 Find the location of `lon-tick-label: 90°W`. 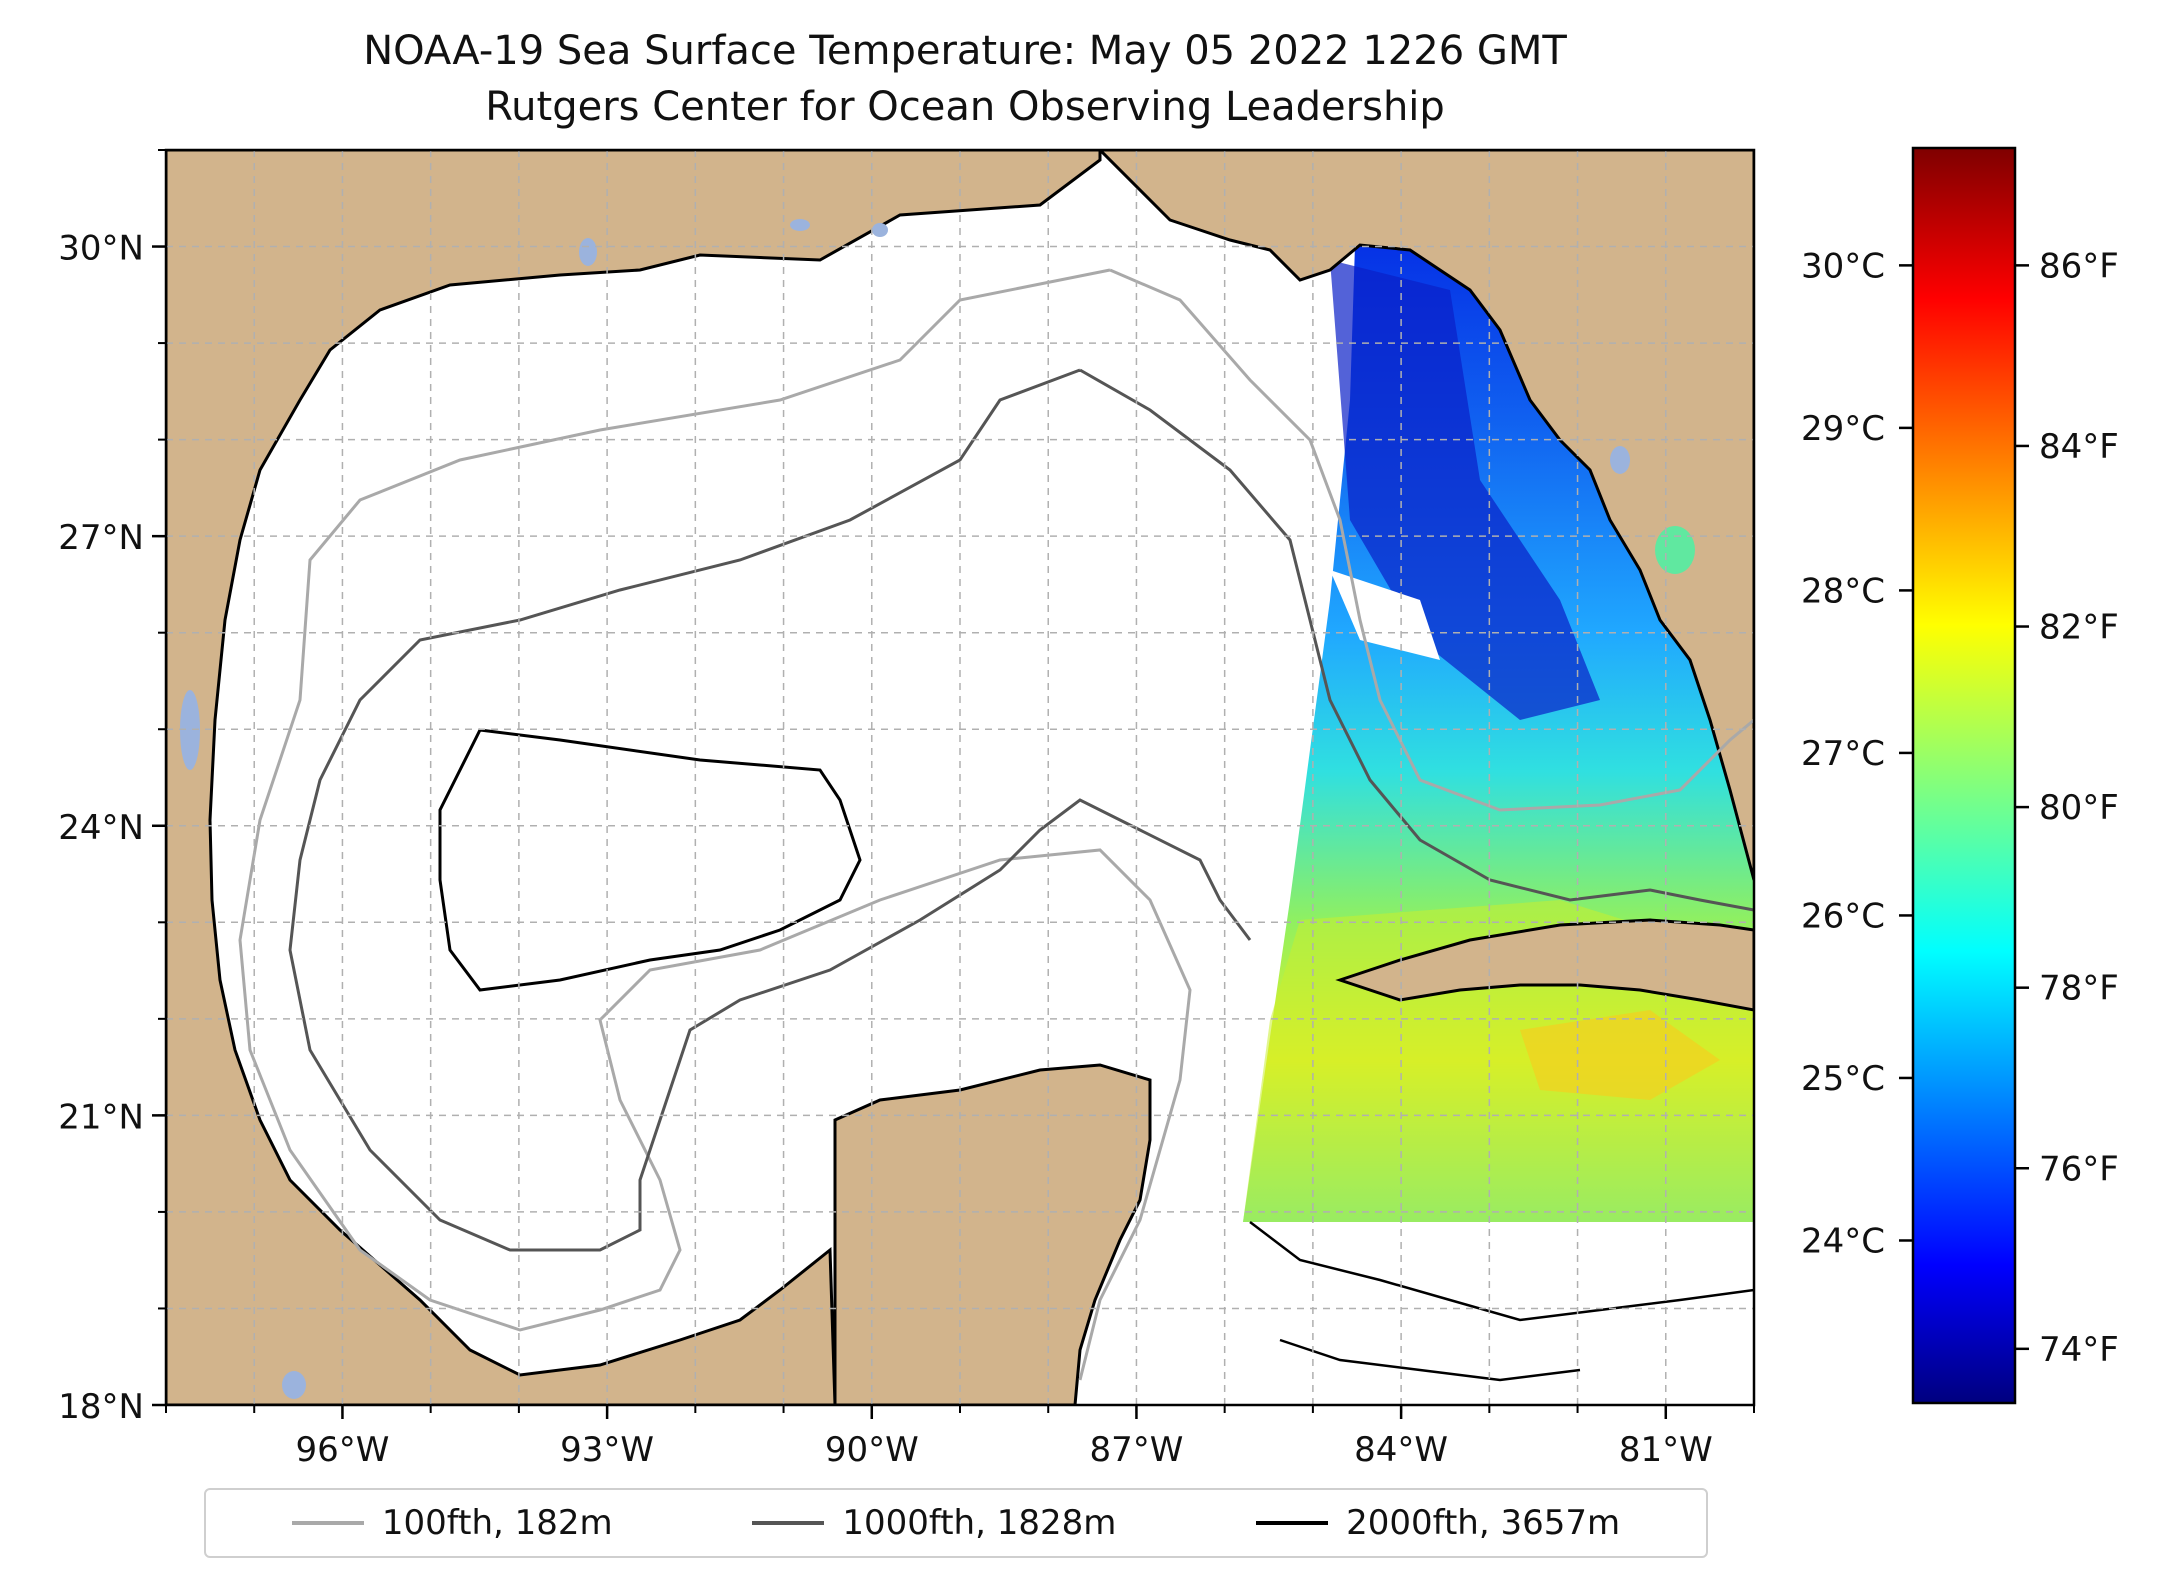

lon-tick-label: 90°W is located at coordinates (872, 1450).